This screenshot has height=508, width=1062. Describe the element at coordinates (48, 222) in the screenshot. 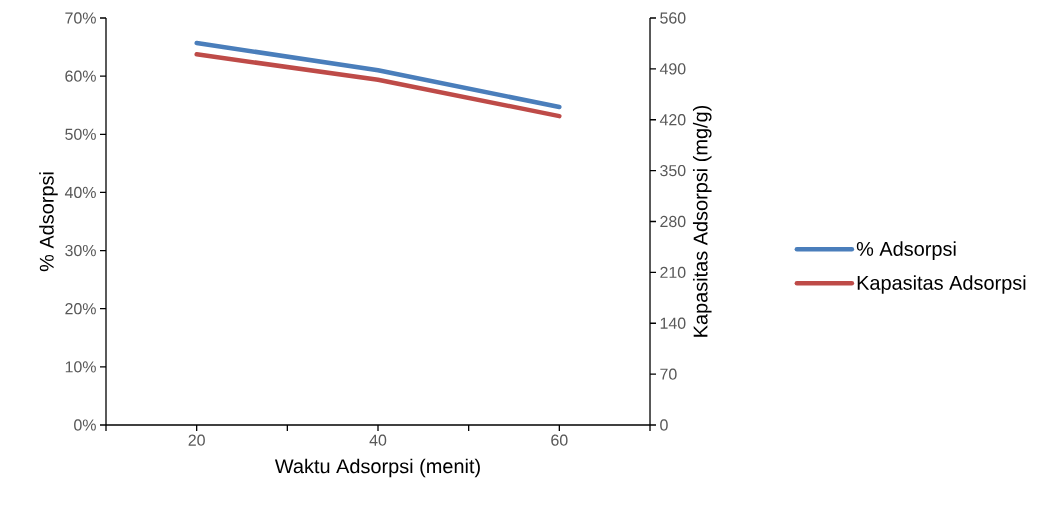

I see `y-axis-title: % Adsorpsi` at that location.